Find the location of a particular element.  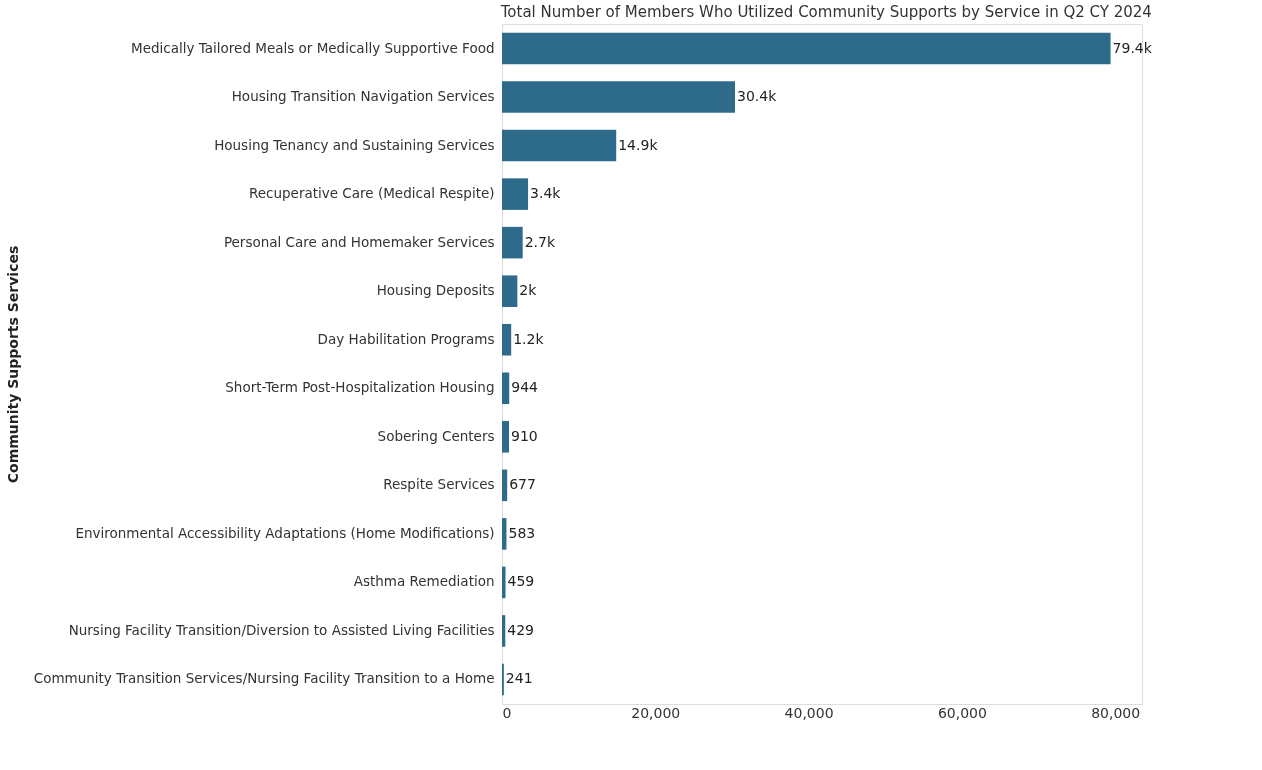

y-axis-title: Community Supports Services is located at coordinates (12, 364).